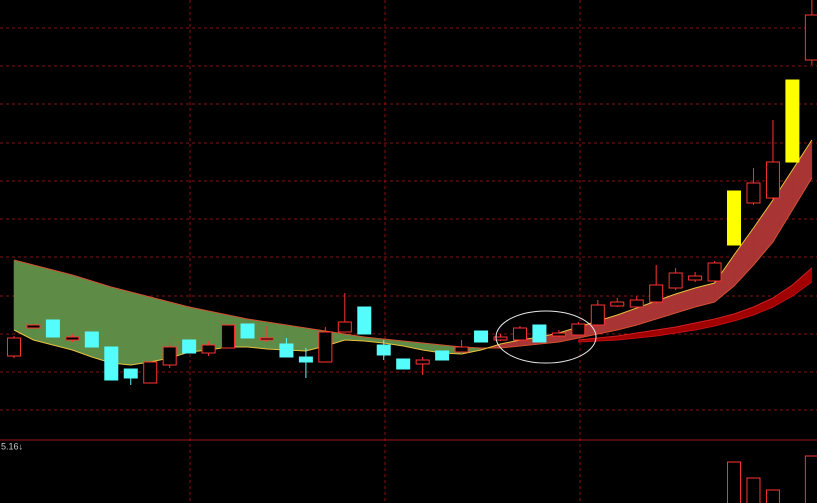 Image resolution: width=817 pixels, height=503 pixels. I want to click on highlight-ellipse, so click(546, 337).